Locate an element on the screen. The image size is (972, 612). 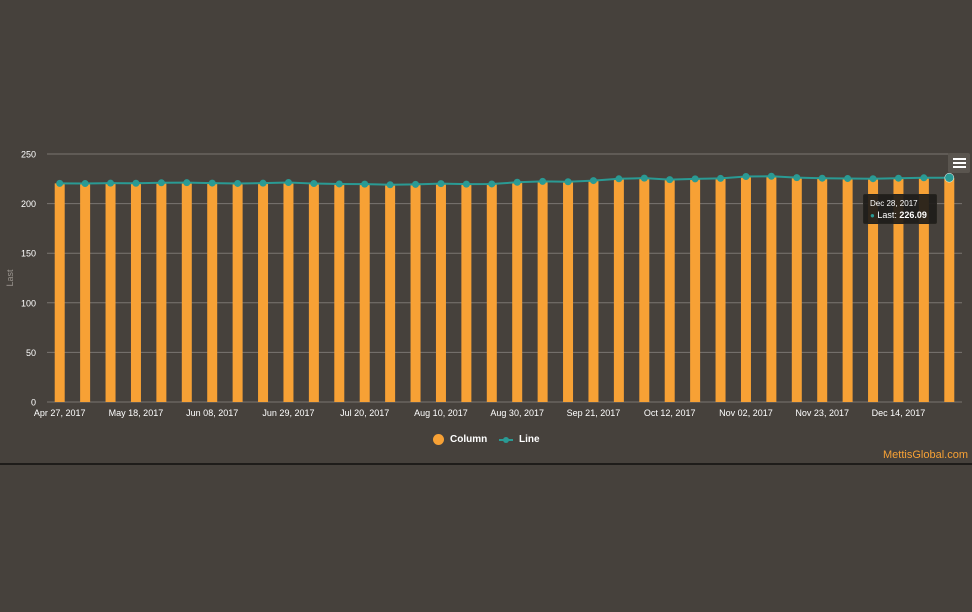
x-tick-label: Oct 12, 2017 is located at coordinates (670, 413).